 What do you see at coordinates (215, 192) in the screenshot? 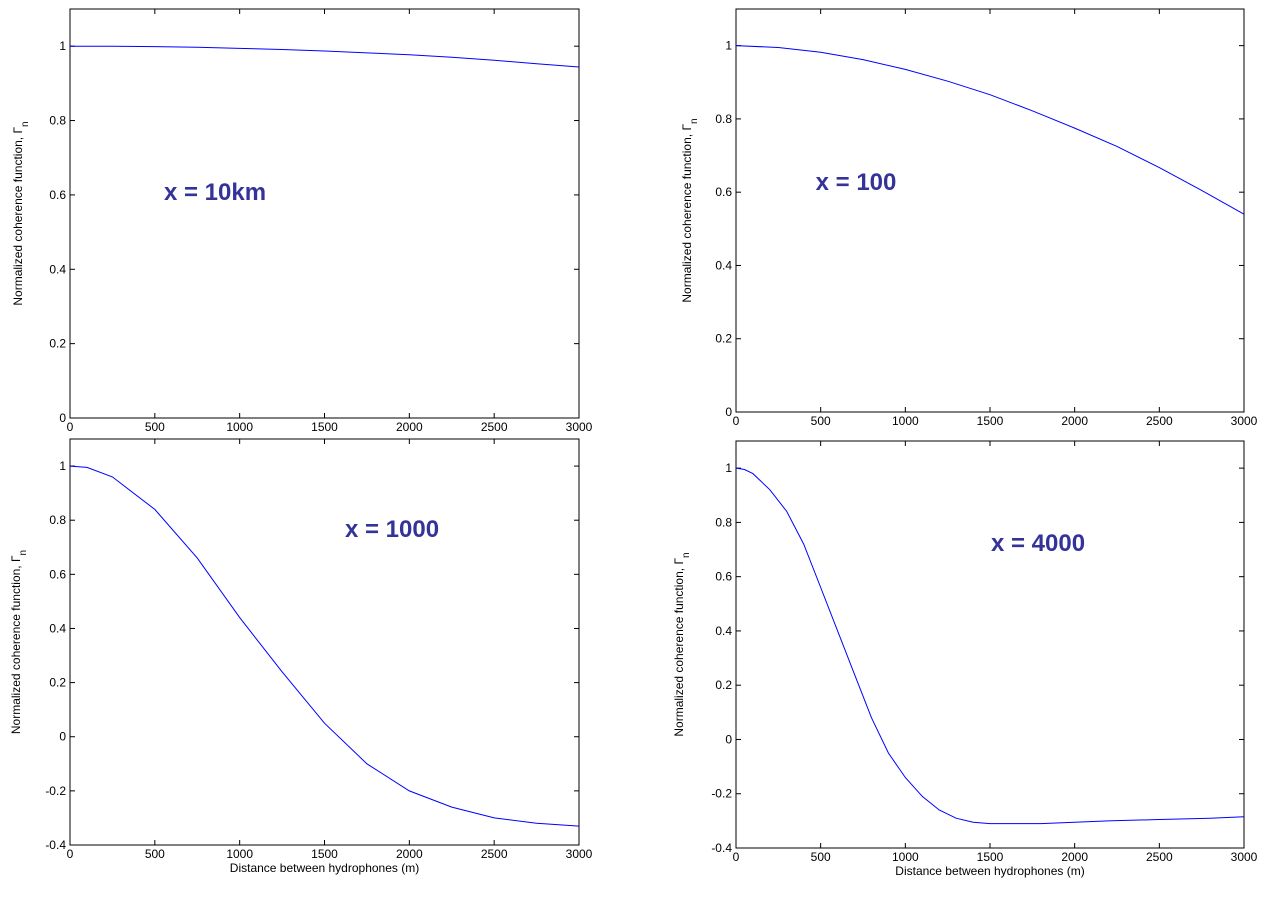
I see `panel-annotation: x = 10km` at bounding box center [215, 192].